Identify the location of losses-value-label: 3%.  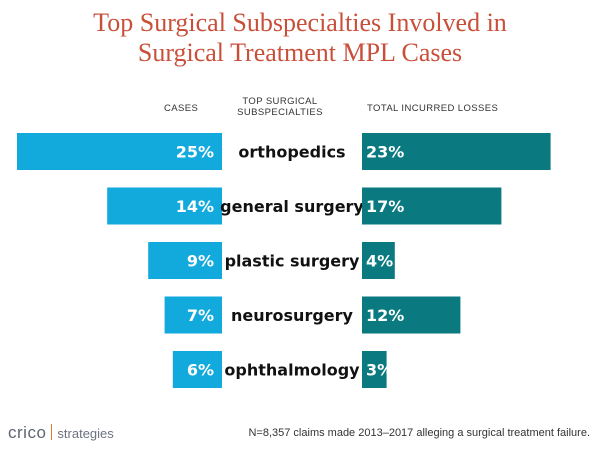
(379, 370).